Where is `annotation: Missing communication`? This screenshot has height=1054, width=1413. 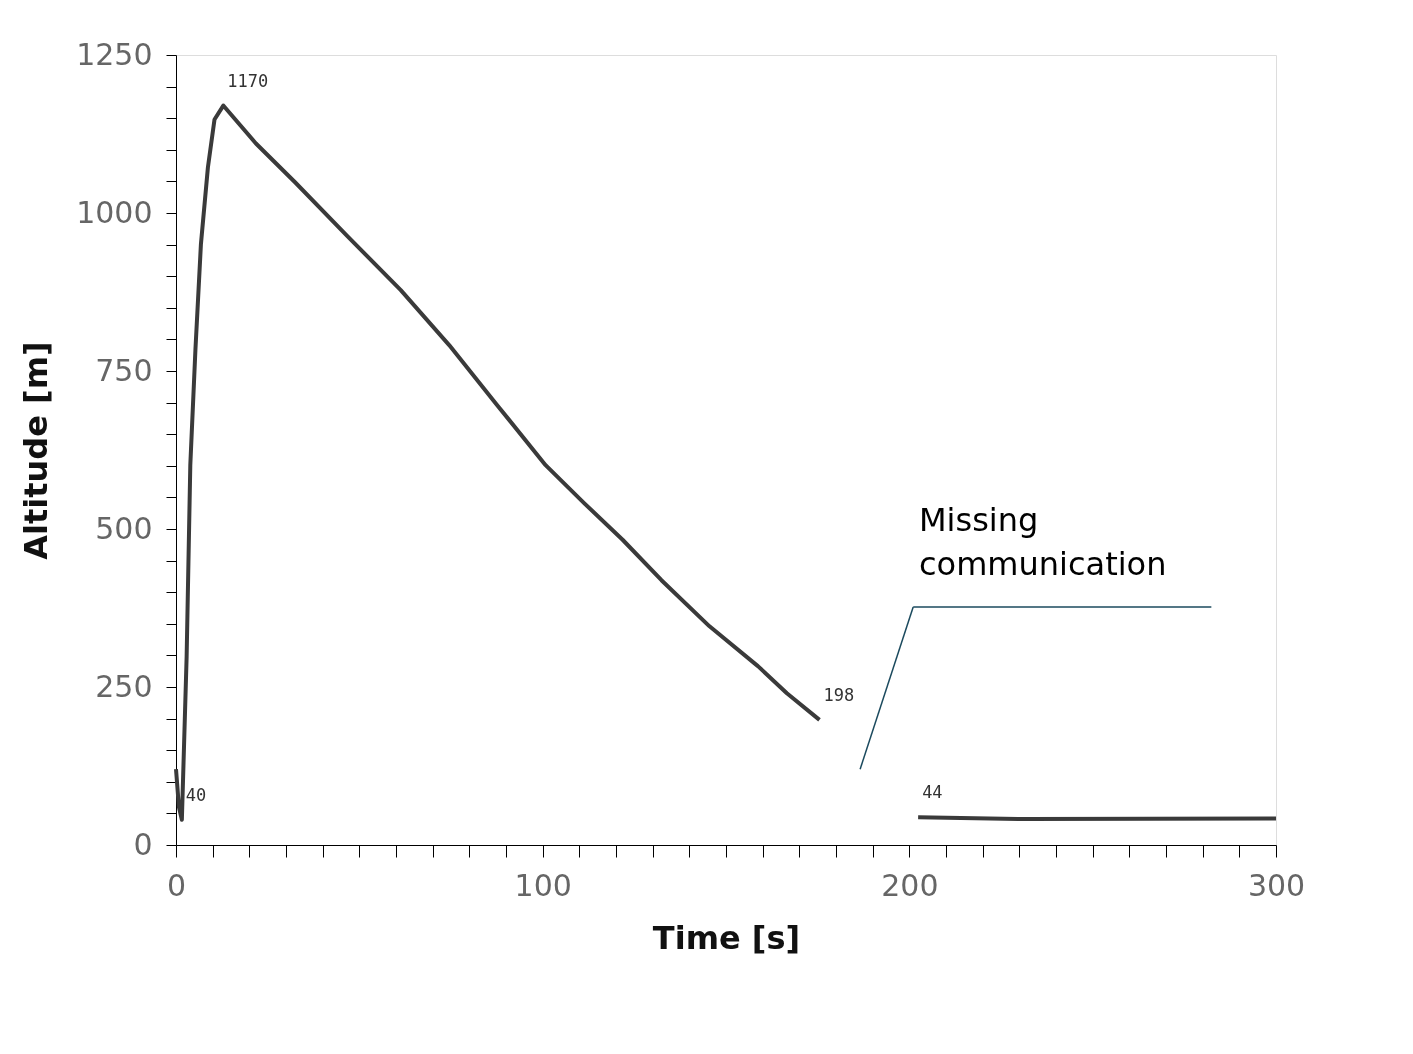 annotation: Missing communication is located at coordinates (1042, 542).